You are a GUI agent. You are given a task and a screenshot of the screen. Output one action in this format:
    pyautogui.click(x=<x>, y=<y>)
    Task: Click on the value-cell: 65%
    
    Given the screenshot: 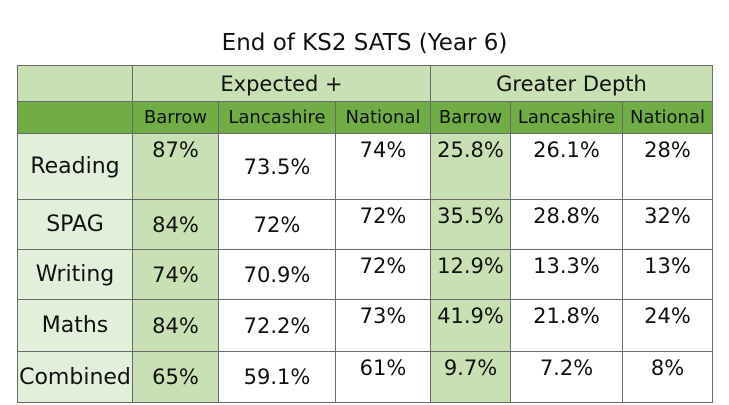 What is the action you would take?
    pyautogui.click(x=175, y=377)
    